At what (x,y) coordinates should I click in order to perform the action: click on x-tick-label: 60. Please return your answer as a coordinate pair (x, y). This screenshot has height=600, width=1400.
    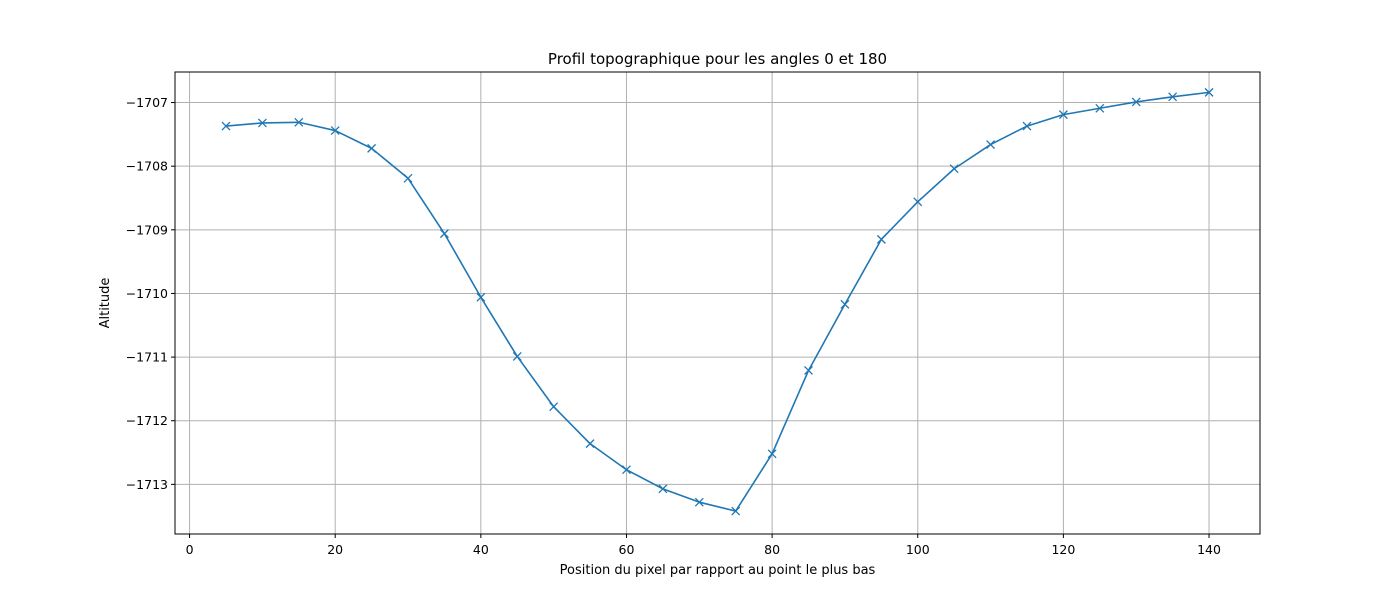
    Looking at the image, I should click on (627, 549).